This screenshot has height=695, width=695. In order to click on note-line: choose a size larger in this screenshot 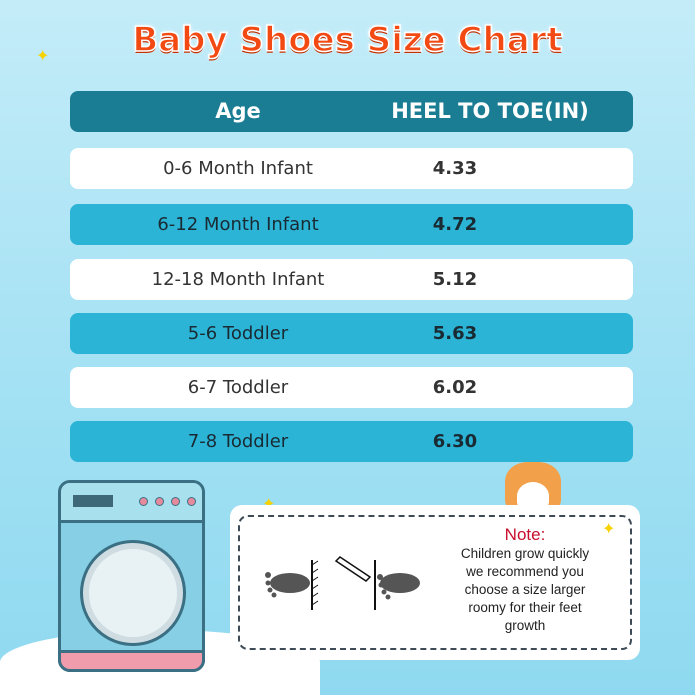, I will do `click(525, 589)`.